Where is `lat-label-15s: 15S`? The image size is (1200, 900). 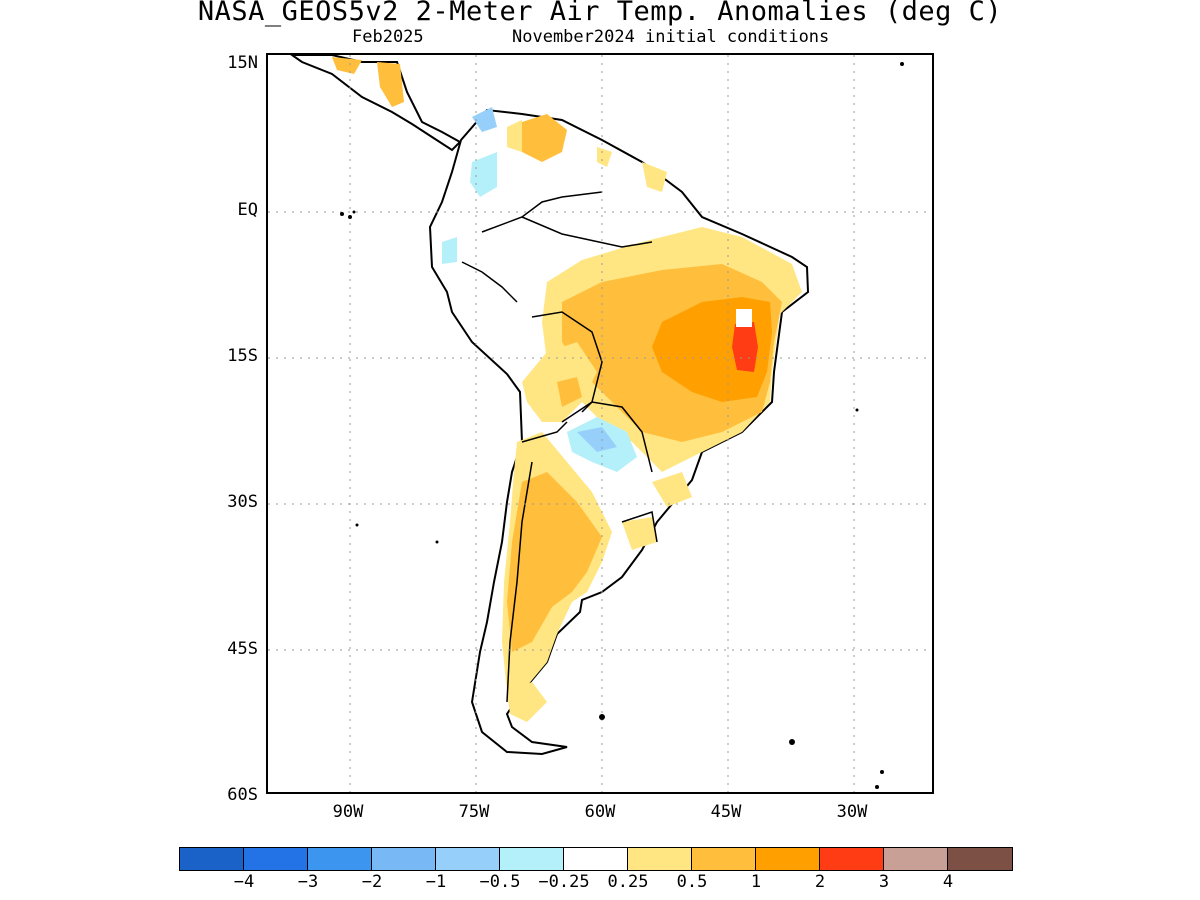
lat-label-15s: 15S is located at coordinates (242, 356).